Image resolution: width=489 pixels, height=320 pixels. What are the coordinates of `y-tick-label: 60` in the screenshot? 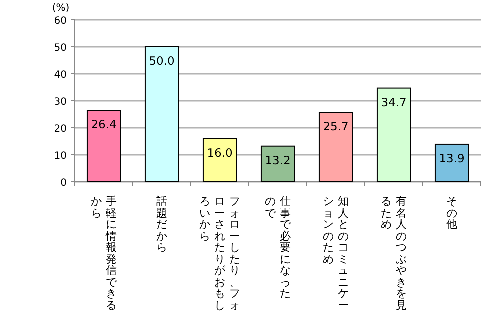 It's located at (60, 21).